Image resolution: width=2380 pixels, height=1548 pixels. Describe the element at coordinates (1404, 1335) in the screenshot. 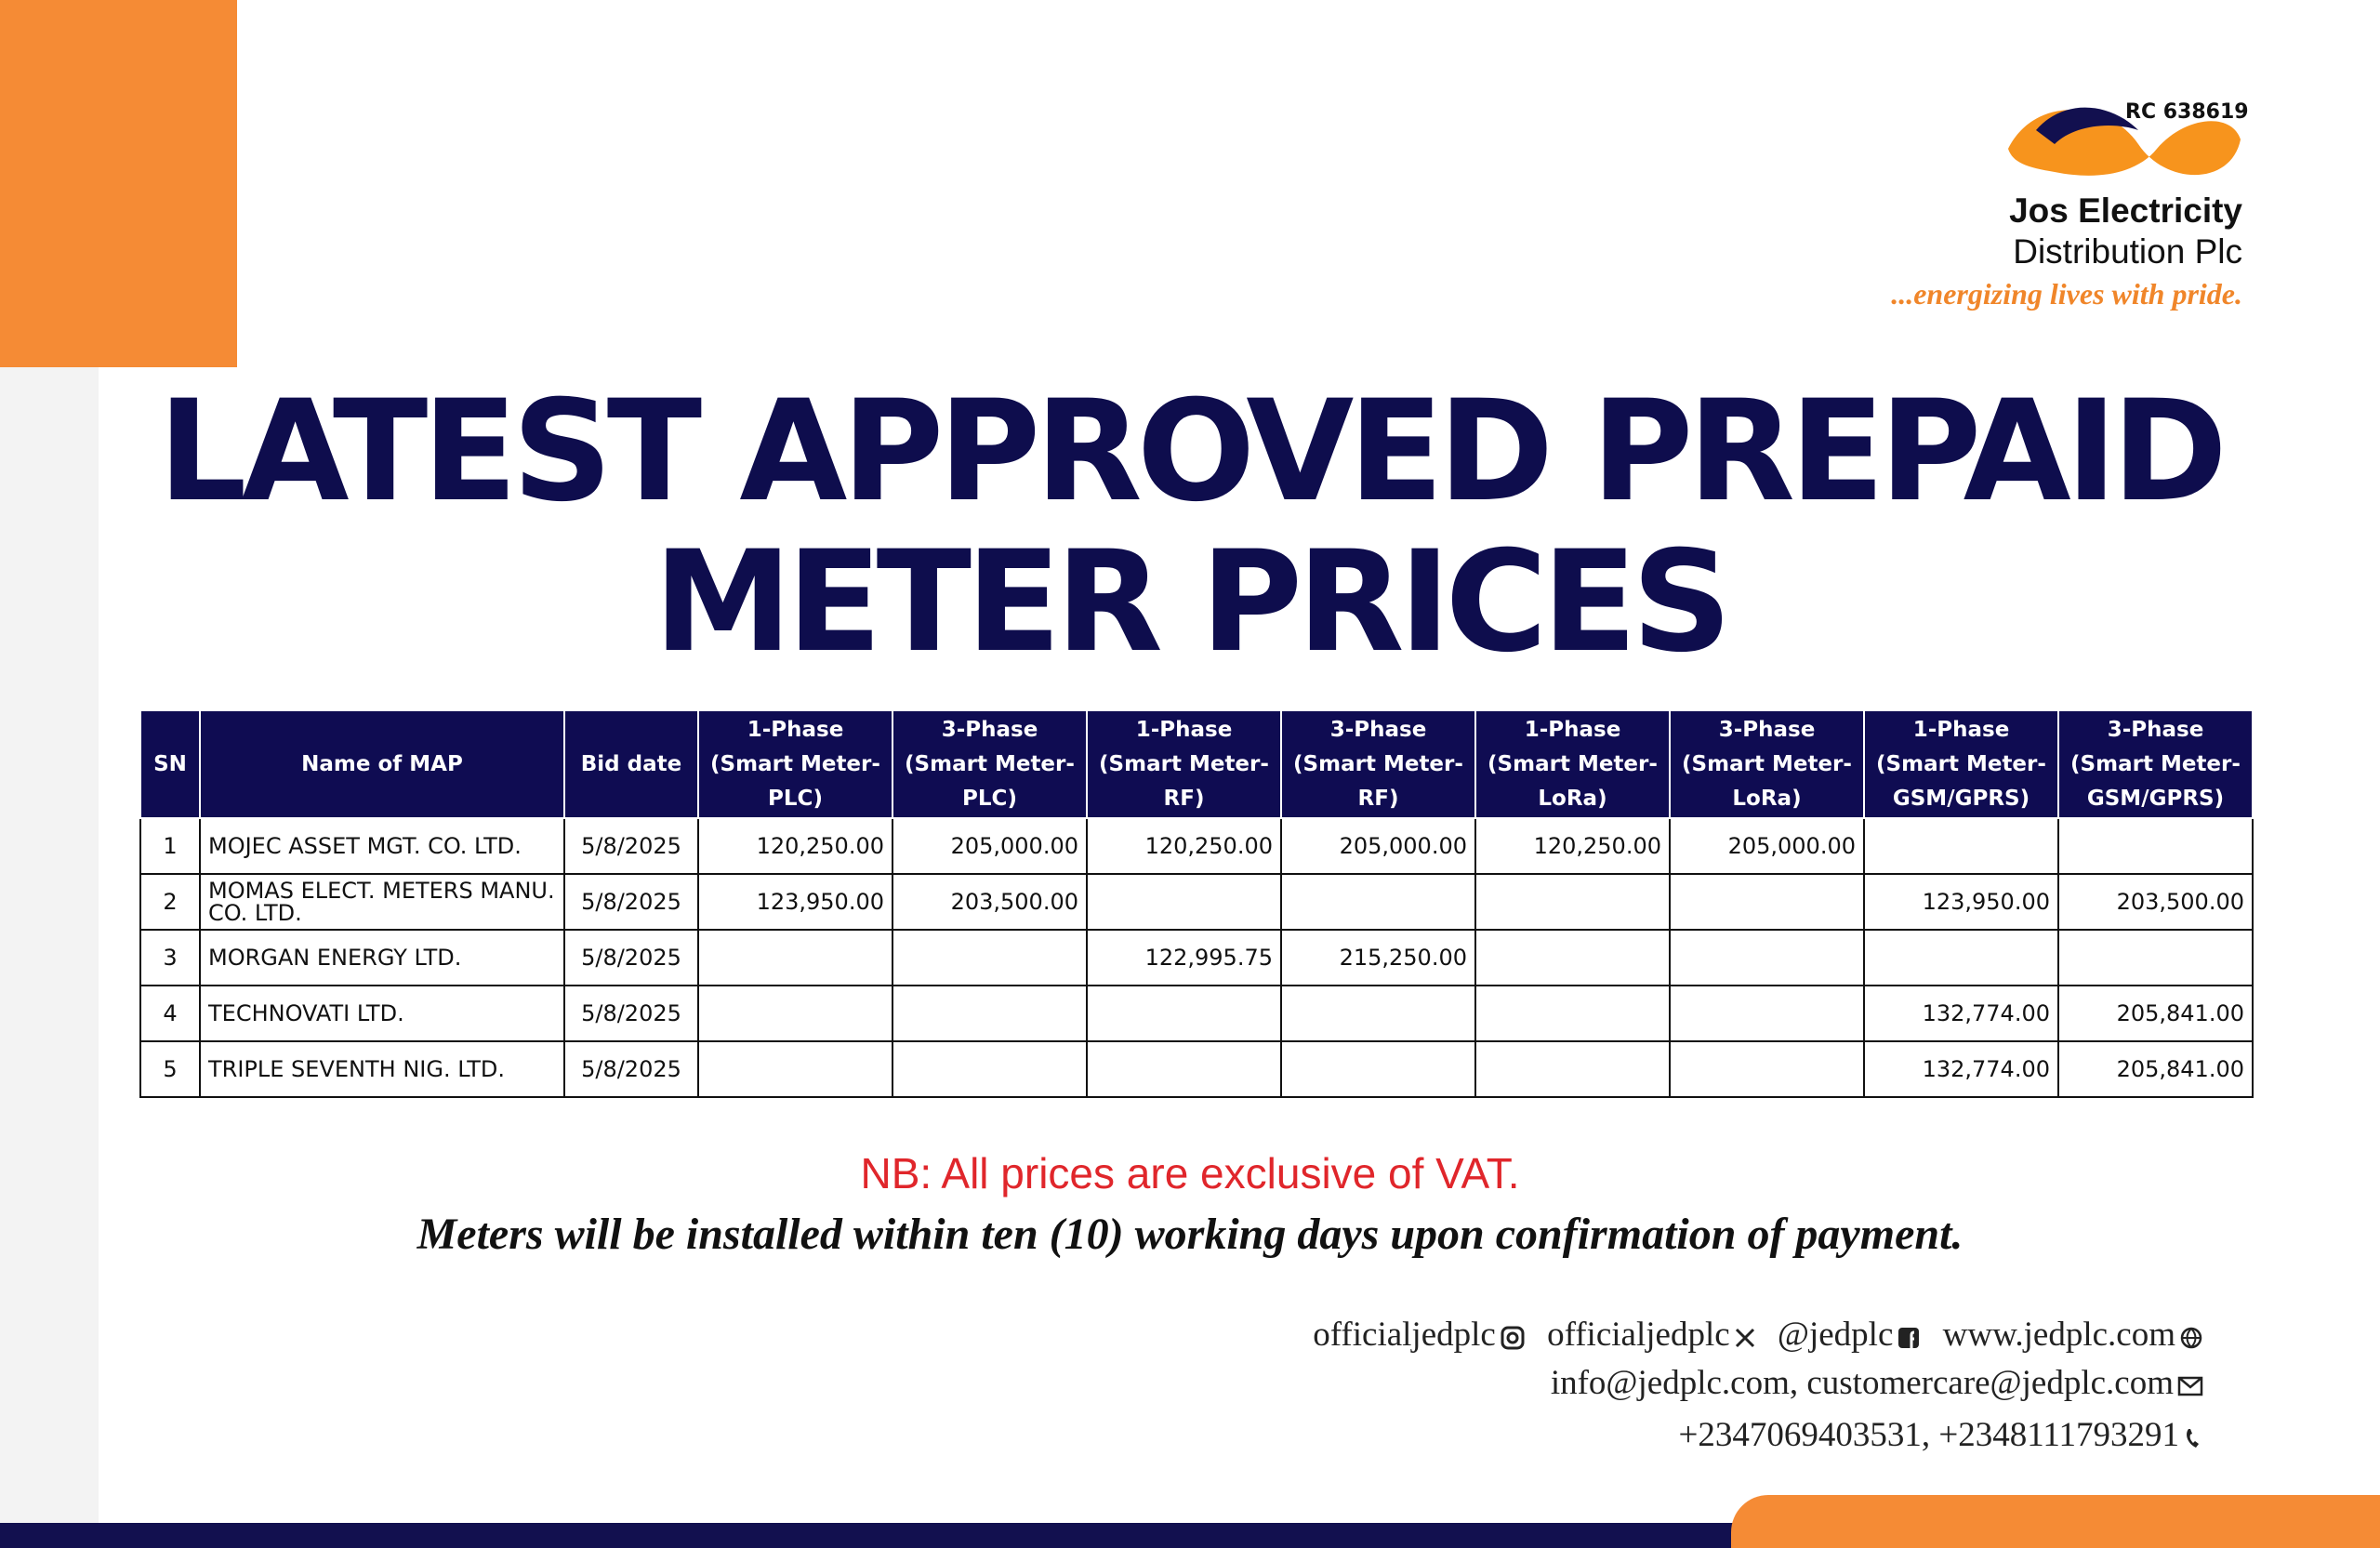

I see `instagram: officialjedplc` at that location.